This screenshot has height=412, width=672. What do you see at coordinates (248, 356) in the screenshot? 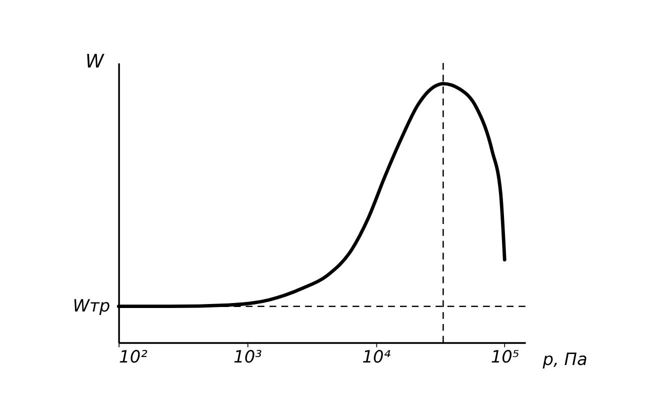
I see `x-tick-label: 10³` at bounding box center [248, 356].